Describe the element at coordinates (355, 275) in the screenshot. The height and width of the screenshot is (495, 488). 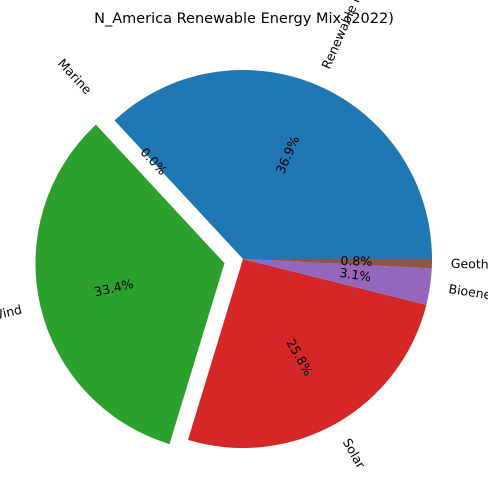
I see `slice-percent-bioenergy: 3.1%` at that location.